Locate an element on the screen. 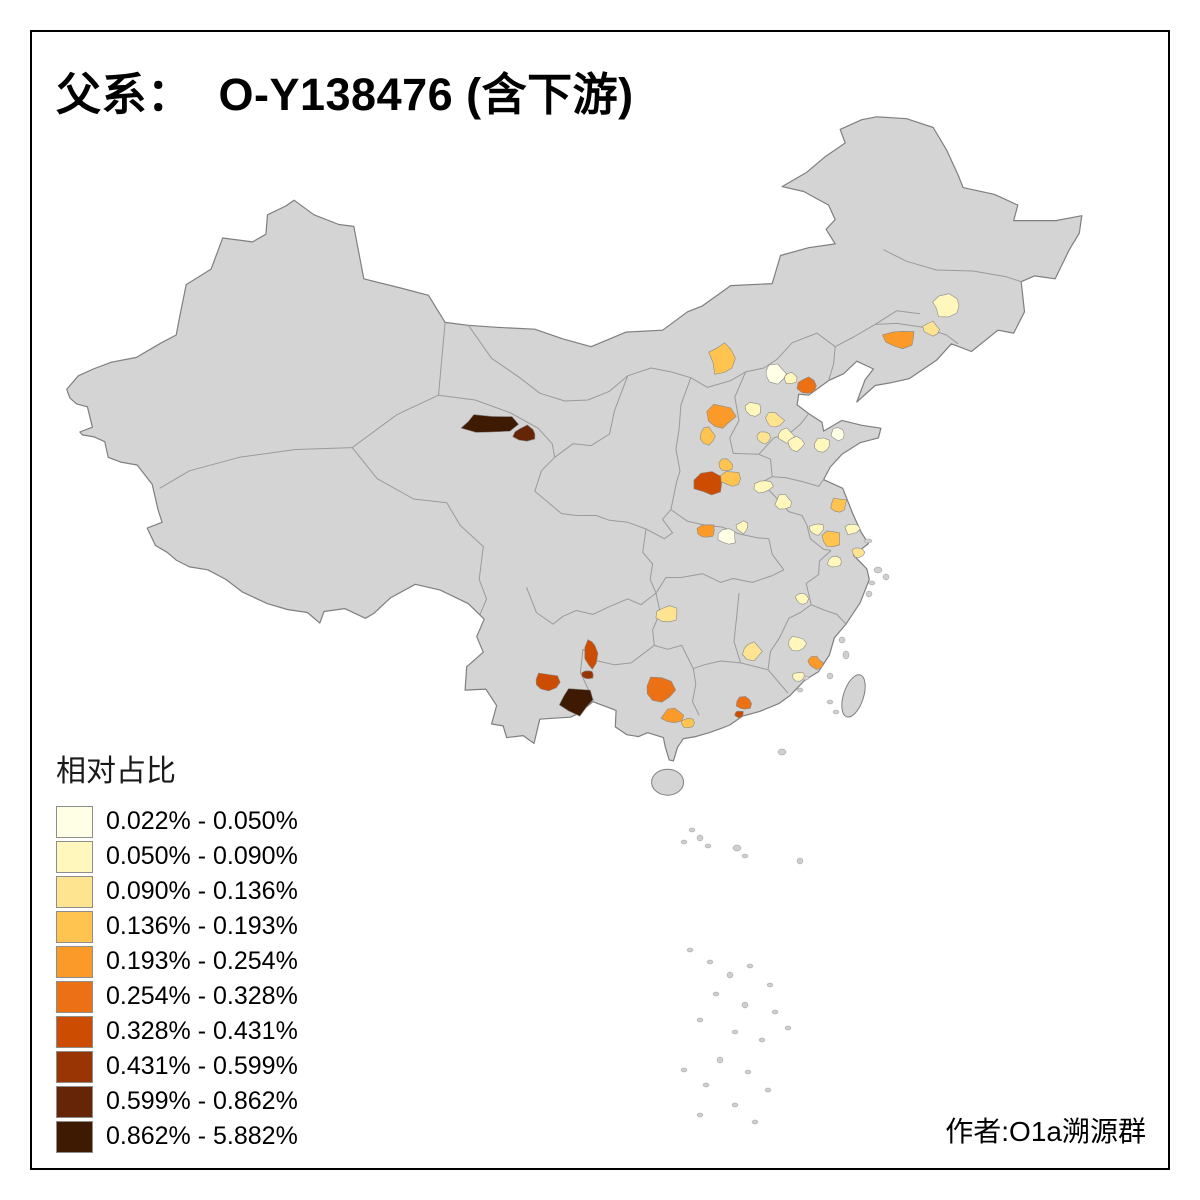 This screenshot has height=1200, width=1200. author-credit: 作者:O1a溯源群 is located at coordinates (1045, 1131).